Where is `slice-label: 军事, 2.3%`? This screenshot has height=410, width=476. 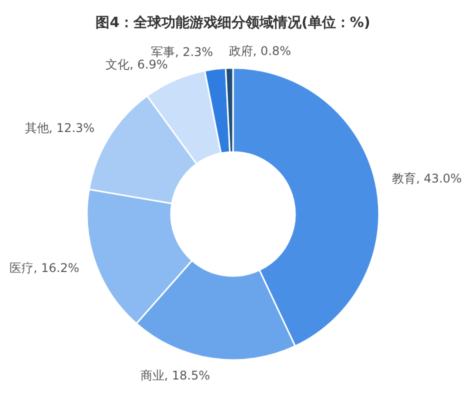
slice-label: 军事, 2.3% is located at coordinates (182, 52).